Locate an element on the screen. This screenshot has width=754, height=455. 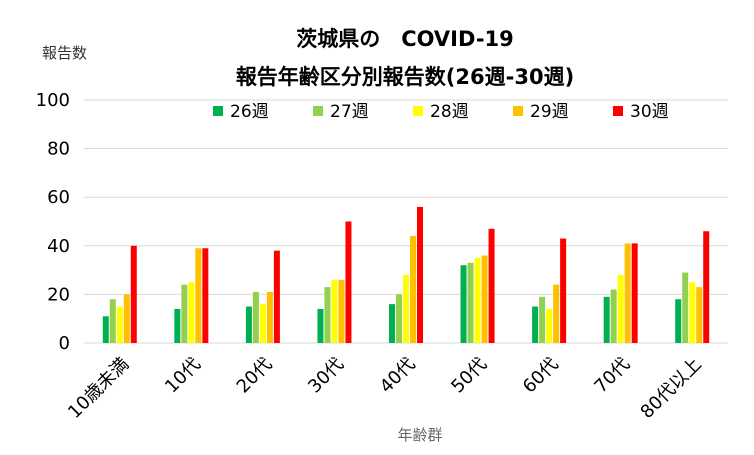
bar-28週-40代 is located at coordinates (406, 308).